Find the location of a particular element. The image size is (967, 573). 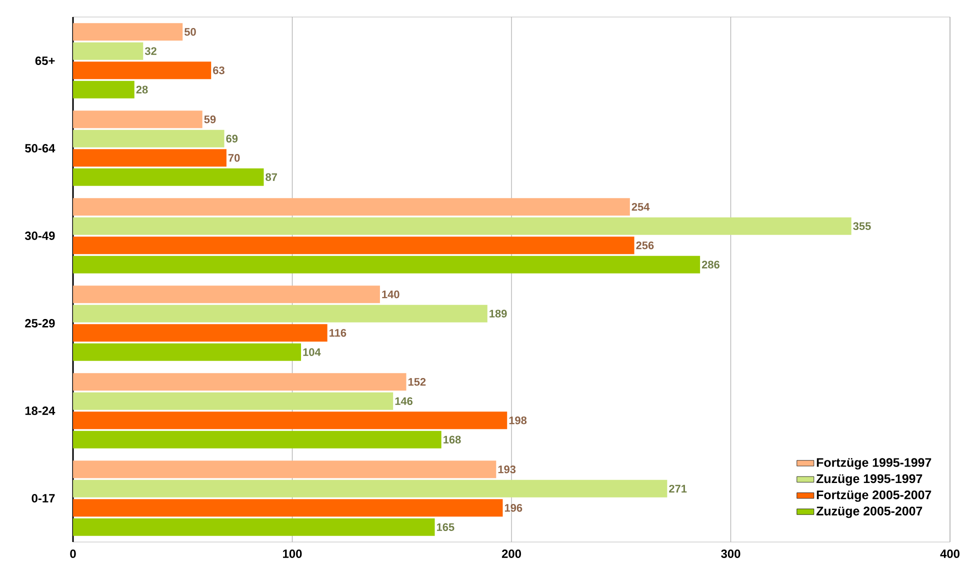

x-tick-label: 300 is located at coordinates (730, 554).